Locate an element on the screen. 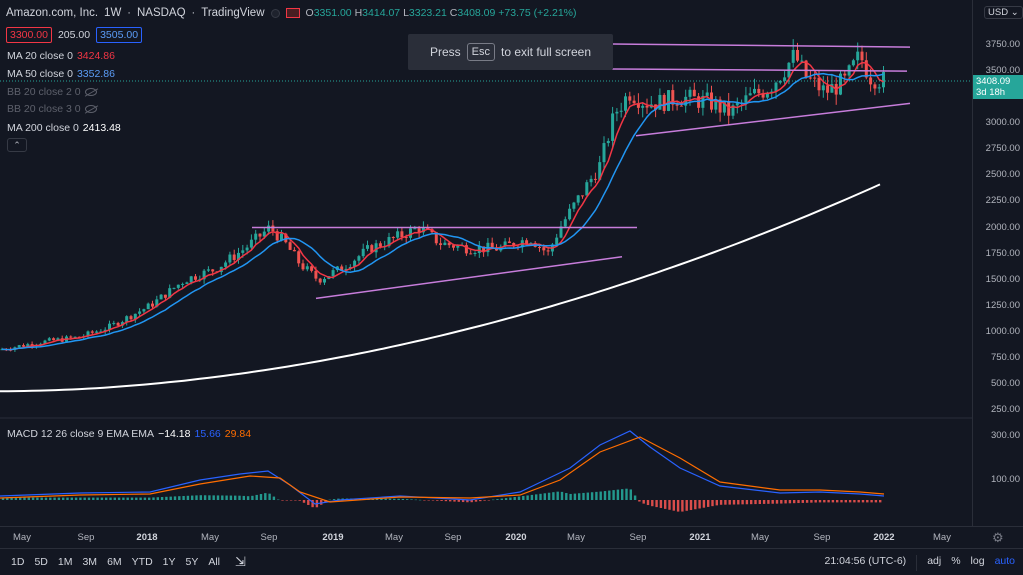 This screenshot has height=575, width=1023. log-toggle: log is located at coordinates (977, 561).